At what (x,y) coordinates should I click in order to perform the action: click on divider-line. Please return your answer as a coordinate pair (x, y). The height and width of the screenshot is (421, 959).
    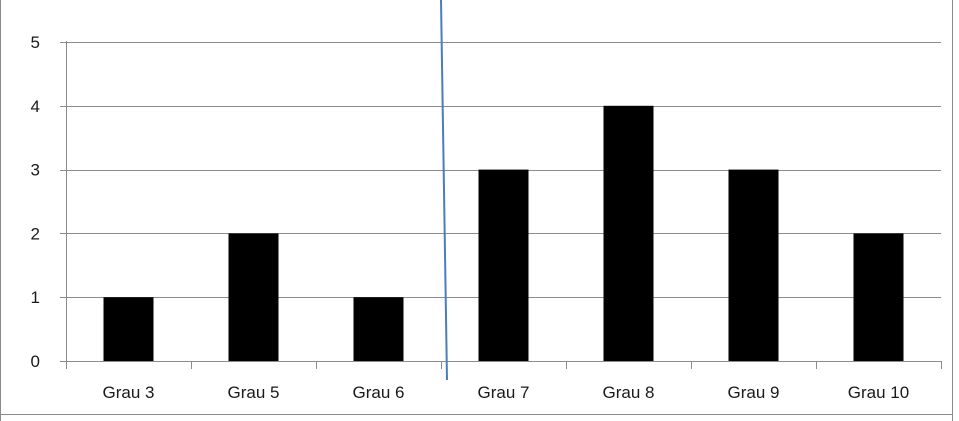
    Looking at the image, I should click on (444, 190).